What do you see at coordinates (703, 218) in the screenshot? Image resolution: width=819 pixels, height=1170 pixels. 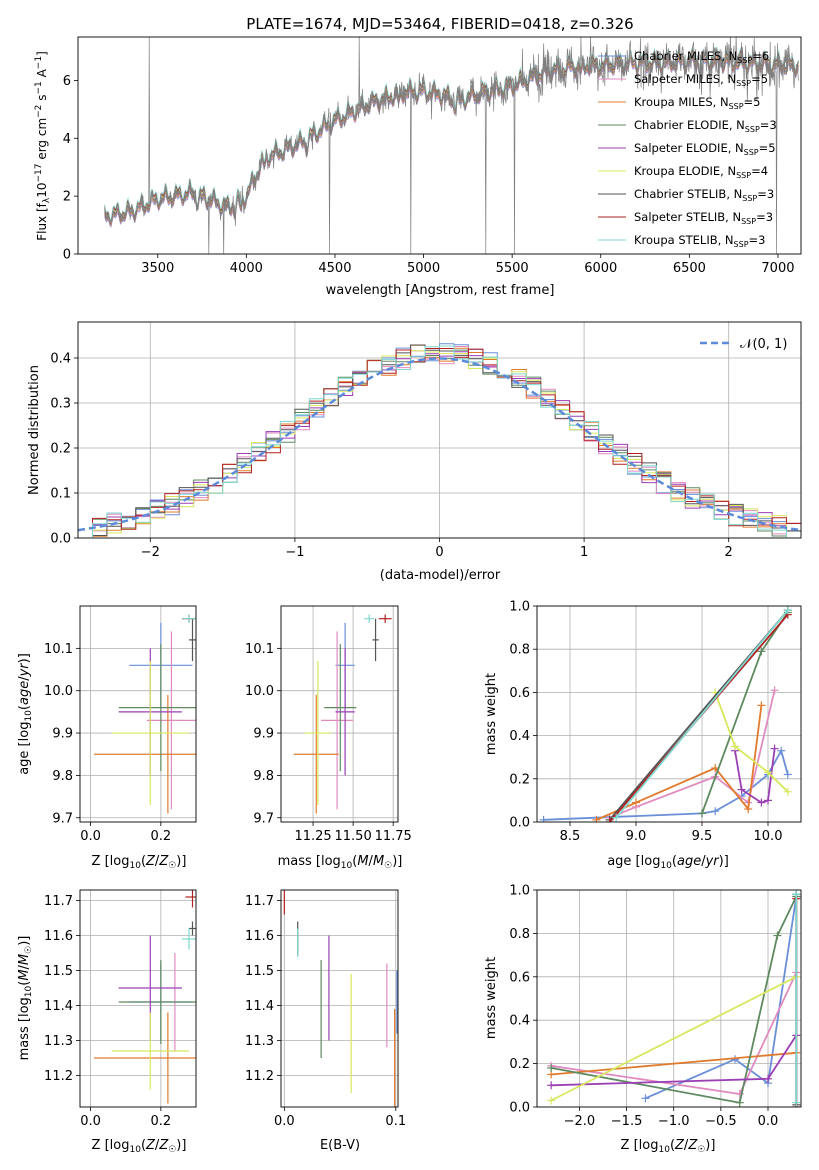 I see `legend-label: Salpeter STELIB, NSSP=3` at bounding box center [703, 218].